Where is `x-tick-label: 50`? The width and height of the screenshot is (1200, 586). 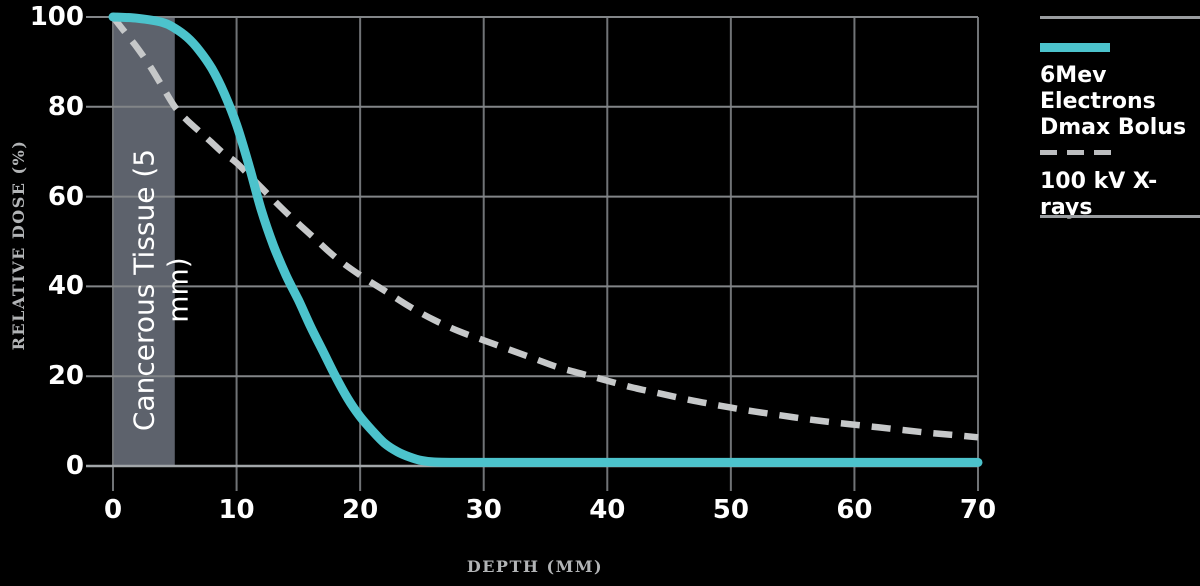 x-tick-label: 50 is located at coordinates (730, 510).